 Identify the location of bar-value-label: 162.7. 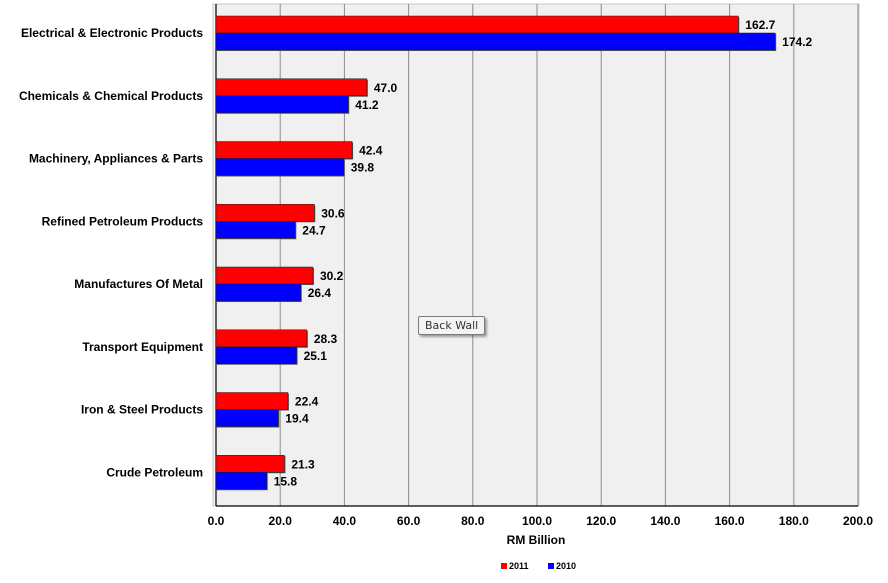
(760, 25).